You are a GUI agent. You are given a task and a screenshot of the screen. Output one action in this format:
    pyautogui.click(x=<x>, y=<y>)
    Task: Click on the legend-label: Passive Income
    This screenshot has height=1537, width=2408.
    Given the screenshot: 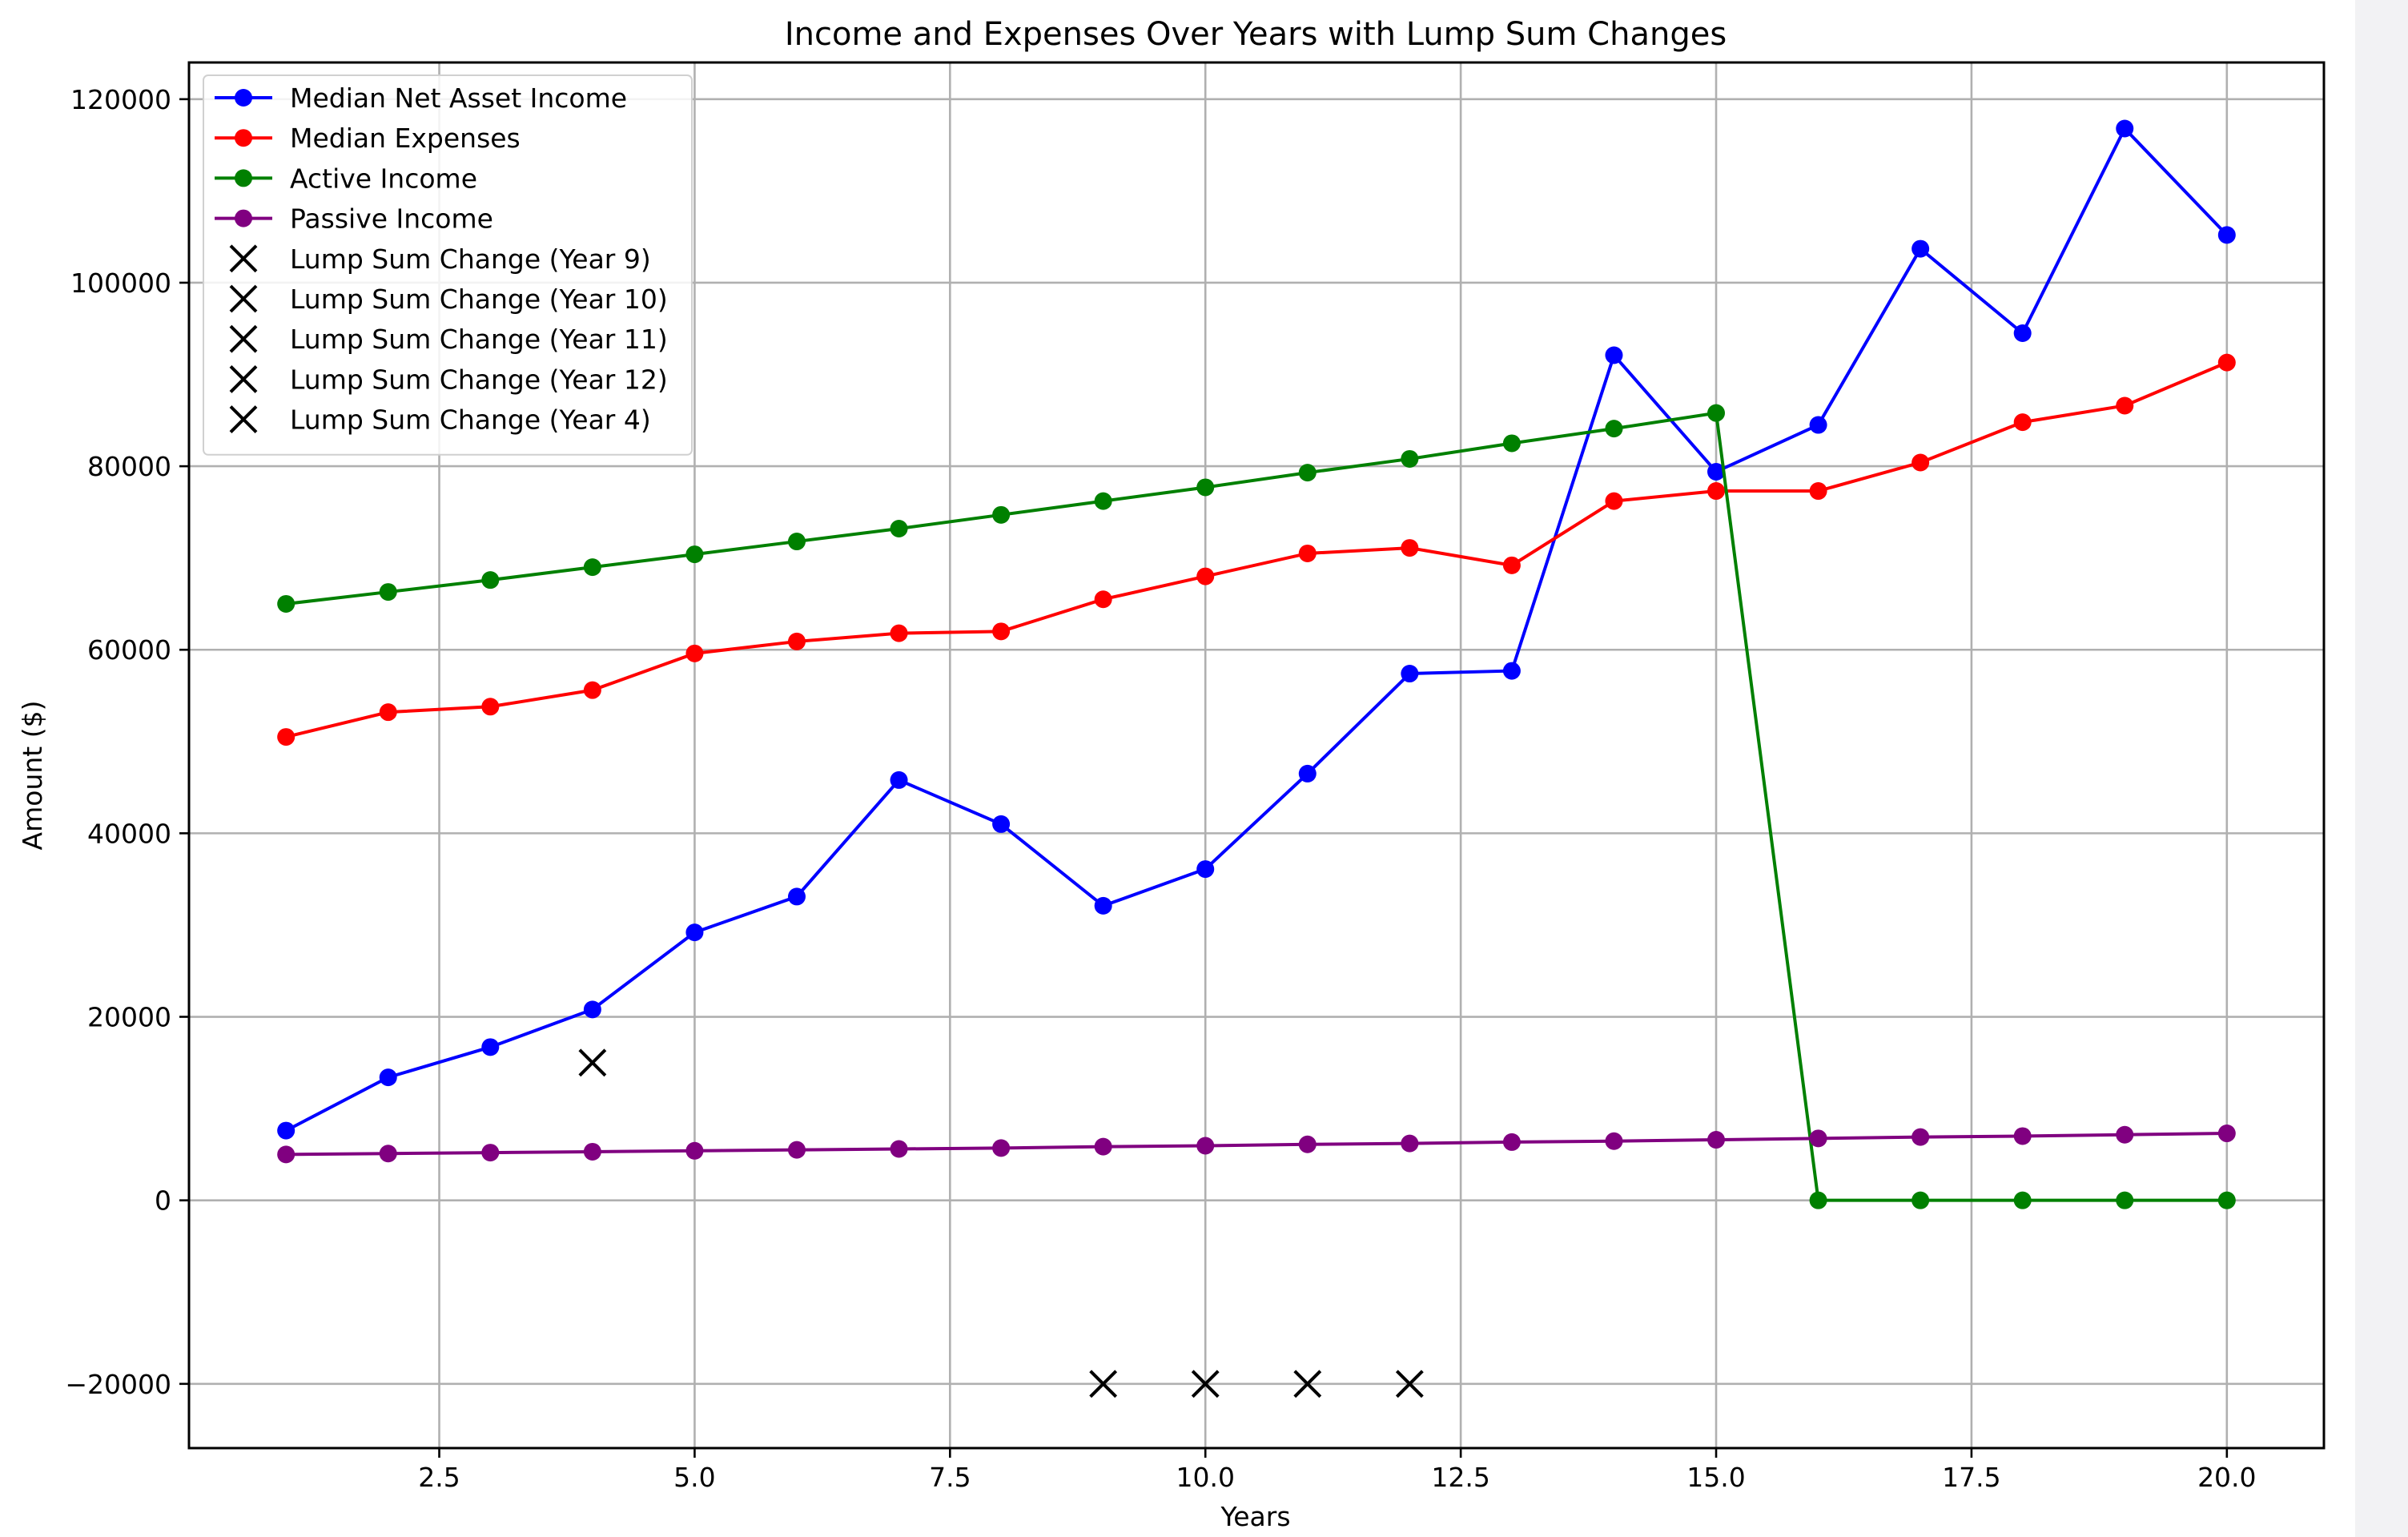 What is the action you would take?
    pyautogui.click(x=392, y=219)
    